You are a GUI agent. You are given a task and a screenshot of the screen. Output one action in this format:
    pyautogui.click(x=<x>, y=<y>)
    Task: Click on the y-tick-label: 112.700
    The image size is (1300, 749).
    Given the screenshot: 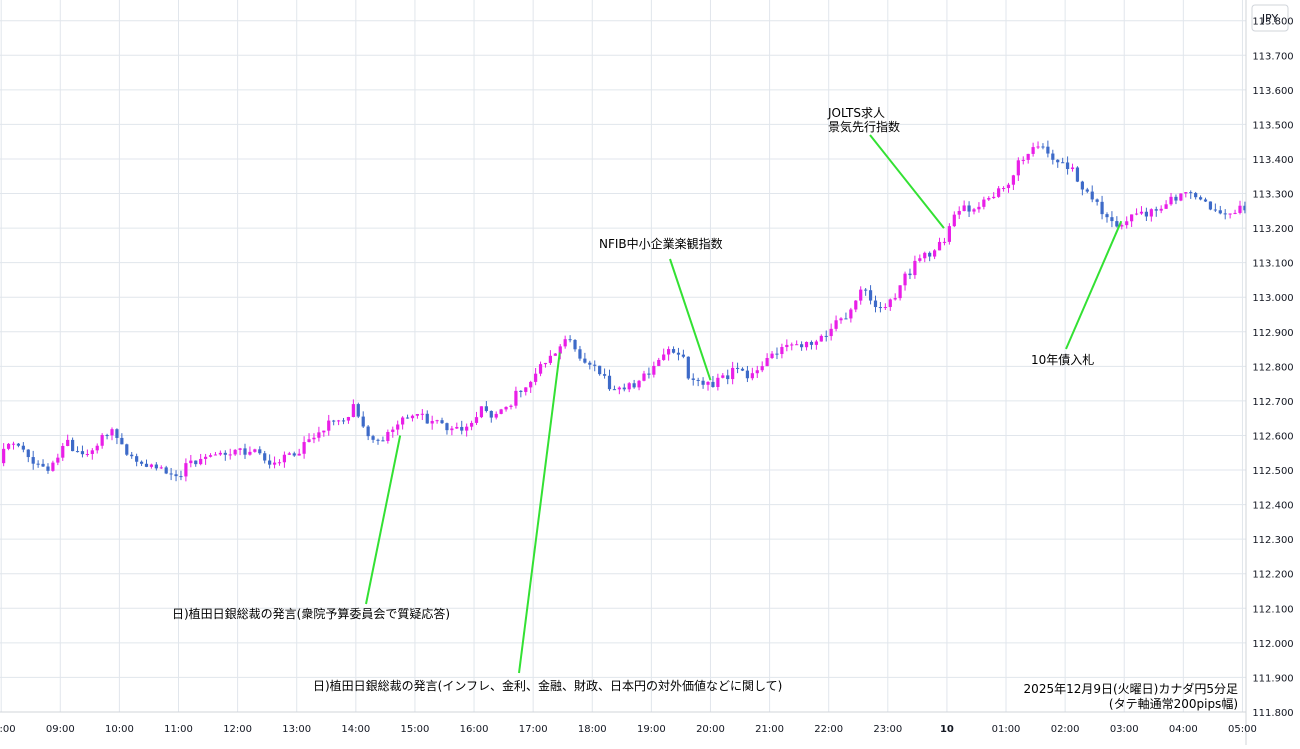 What is the action you would take?
    pyautogui.click(x=1272, y=402)
    